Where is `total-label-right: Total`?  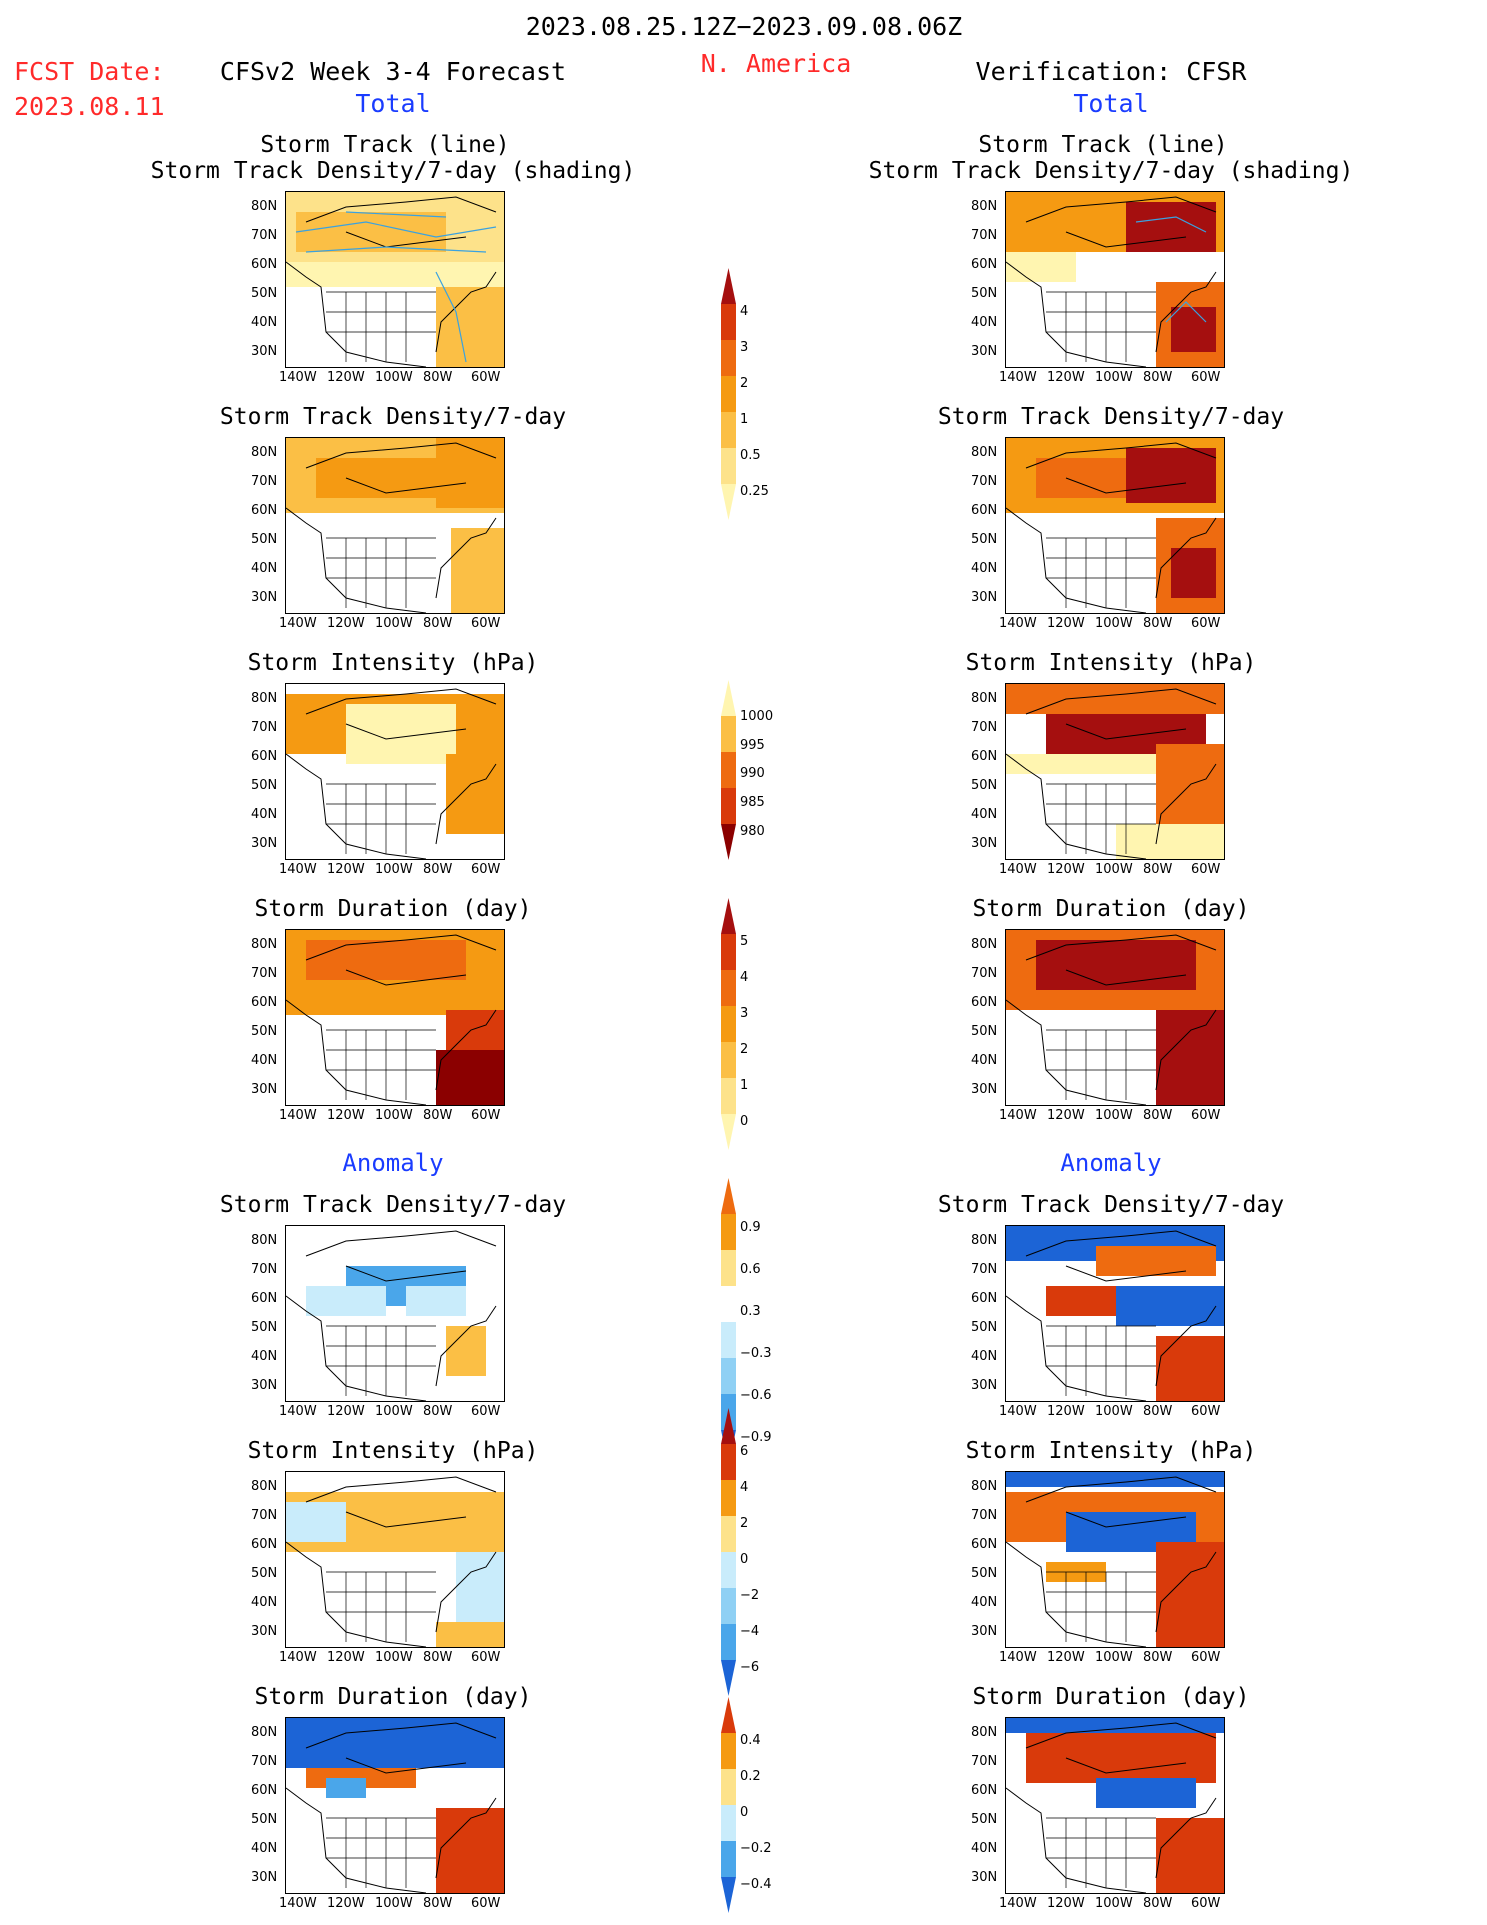 total-label-right: Total is located at coordinates (1111, 103).